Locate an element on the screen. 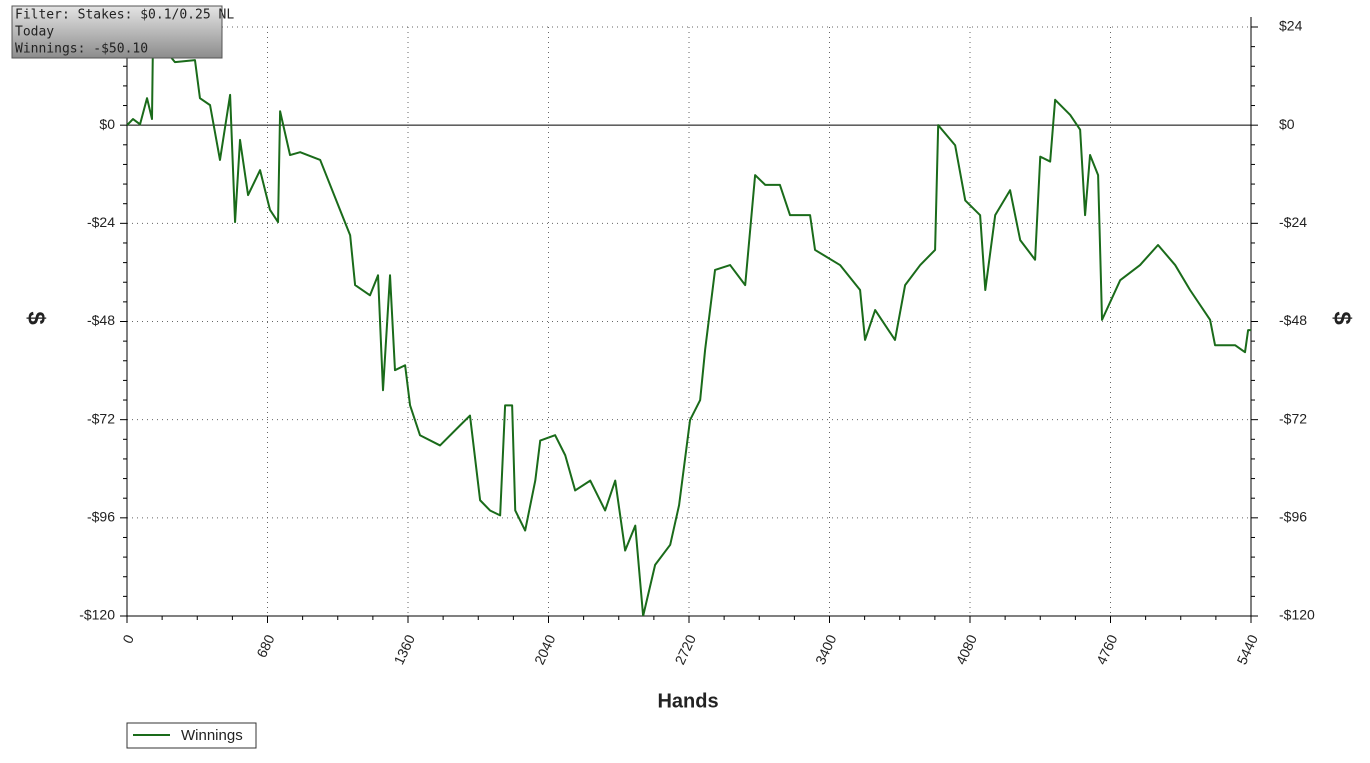 Image resolution: width=1370 pixels, height=763 pixels. info-text: Today is located at coordinates (34, 32).